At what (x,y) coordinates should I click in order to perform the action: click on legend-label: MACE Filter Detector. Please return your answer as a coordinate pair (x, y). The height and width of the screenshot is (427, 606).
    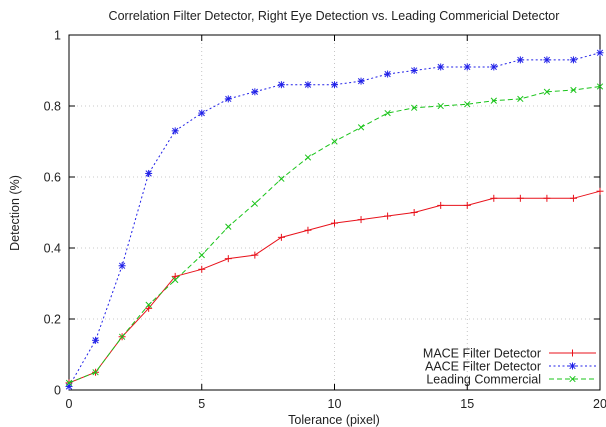
    Looking at the image, I should click on (482, 354).